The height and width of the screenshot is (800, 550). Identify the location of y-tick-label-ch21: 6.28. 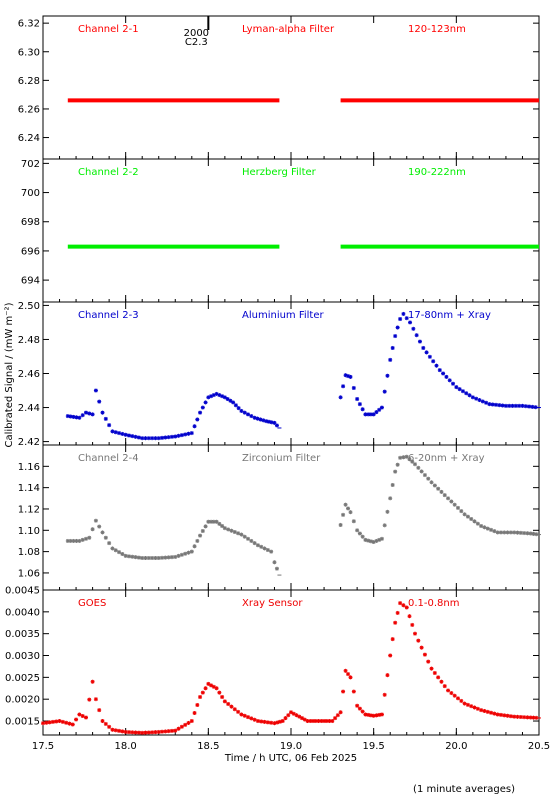
(29, 81).